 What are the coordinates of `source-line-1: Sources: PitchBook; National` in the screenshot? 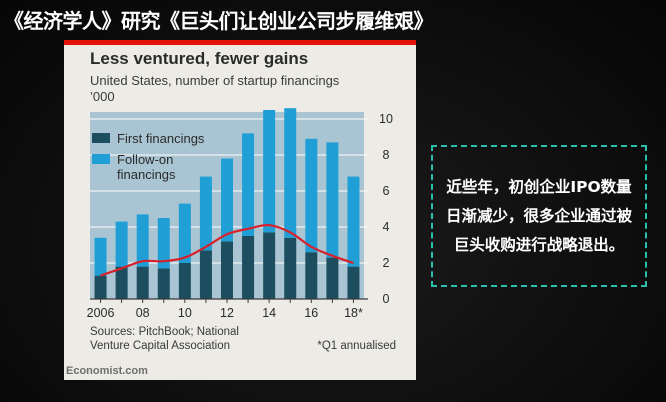 It's located at (164, 332).